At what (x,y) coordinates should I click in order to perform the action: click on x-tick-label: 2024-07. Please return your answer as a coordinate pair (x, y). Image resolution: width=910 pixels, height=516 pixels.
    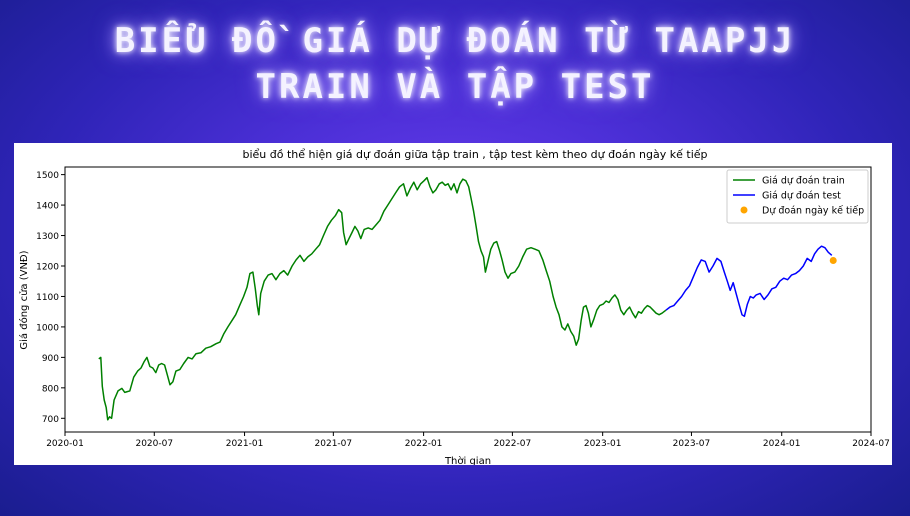
    Looking at the image, I should click on (871, 444).